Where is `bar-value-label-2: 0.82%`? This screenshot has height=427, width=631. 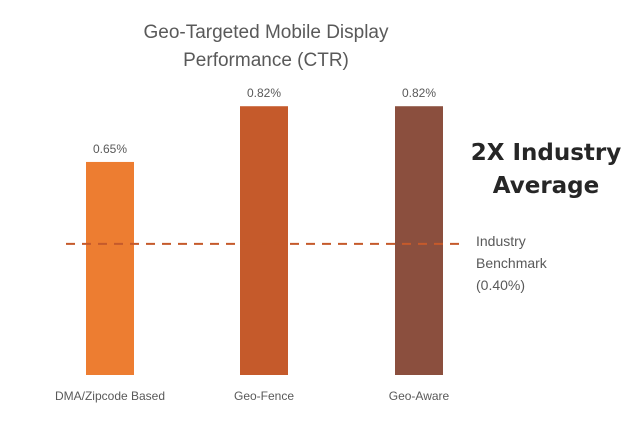
bar-value-label-2: 0.82% is located at coordinates (264, 93).